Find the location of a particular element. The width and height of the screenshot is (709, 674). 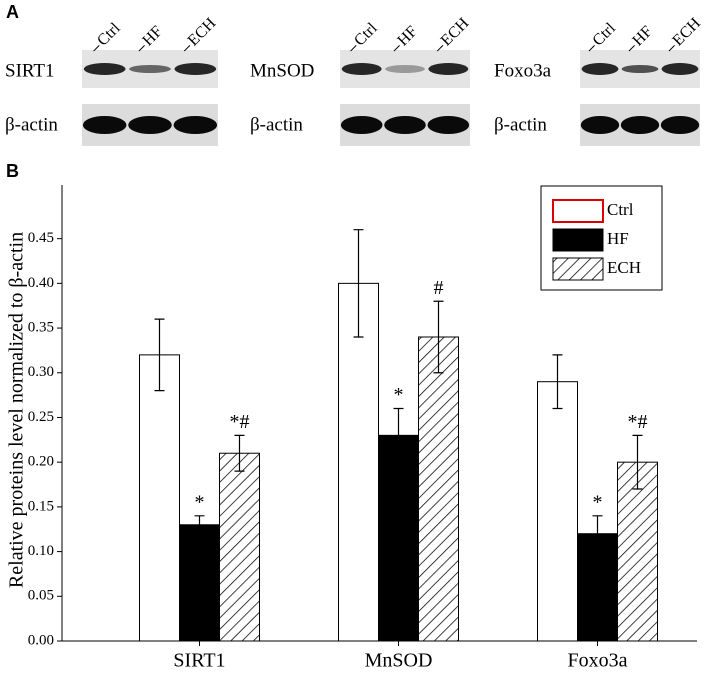

panel-label: B is located at coordinates (12, 171).